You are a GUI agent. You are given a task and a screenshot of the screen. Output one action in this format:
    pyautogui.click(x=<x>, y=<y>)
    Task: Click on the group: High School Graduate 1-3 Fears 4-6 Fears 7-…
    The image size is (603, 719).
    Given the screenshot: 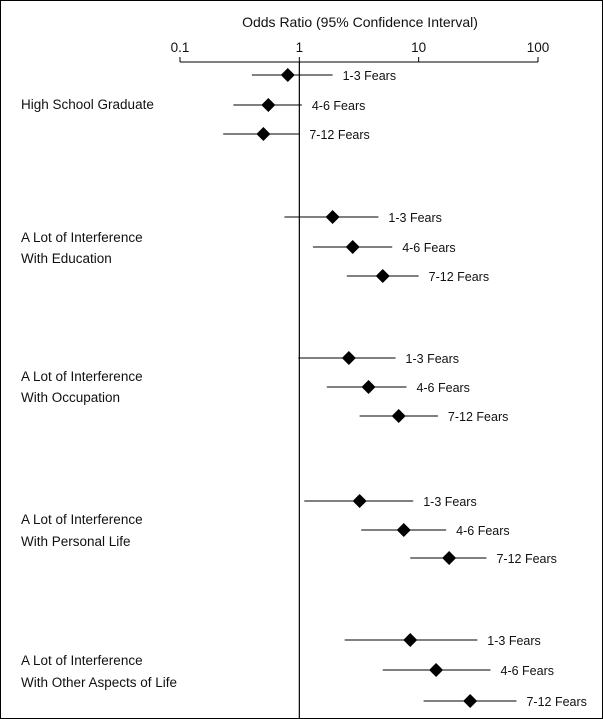 What is the action you would take?
    pyautogui.click(x=208, y=105)
    